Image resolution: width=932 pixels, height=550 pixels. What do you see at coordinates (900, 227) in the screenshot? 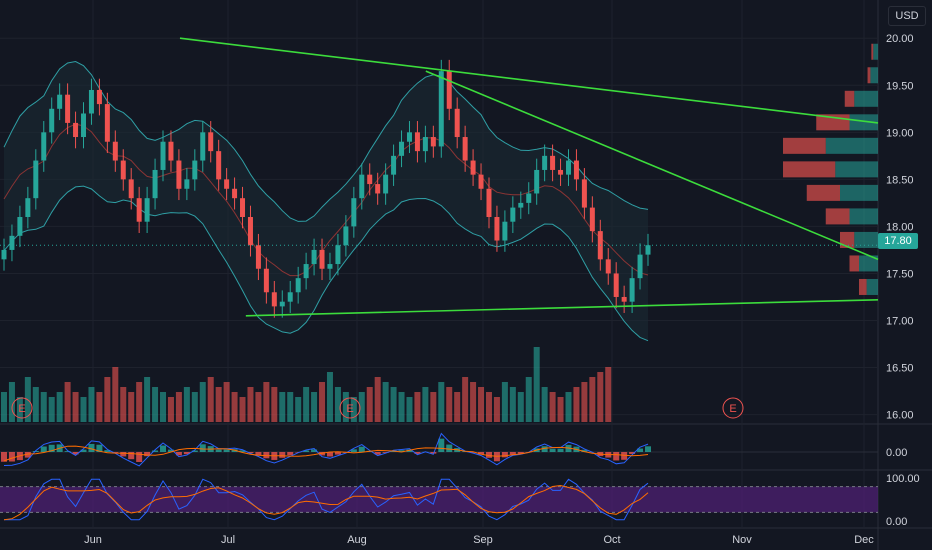
I see `price-tick-label: 18.00` at bounding box center [900, 227].